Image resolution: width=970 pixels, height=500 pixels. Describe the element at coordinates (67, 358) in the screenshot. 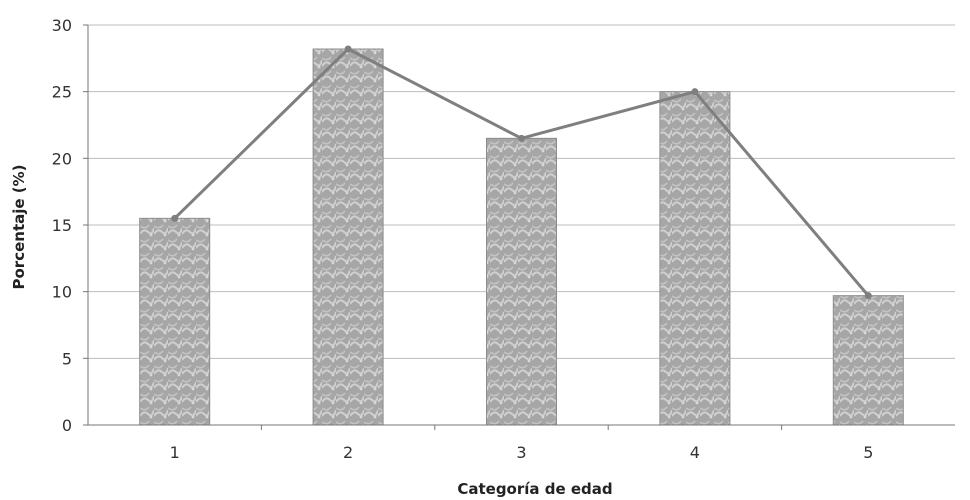

I see `y-tick-label: 5` at that location.